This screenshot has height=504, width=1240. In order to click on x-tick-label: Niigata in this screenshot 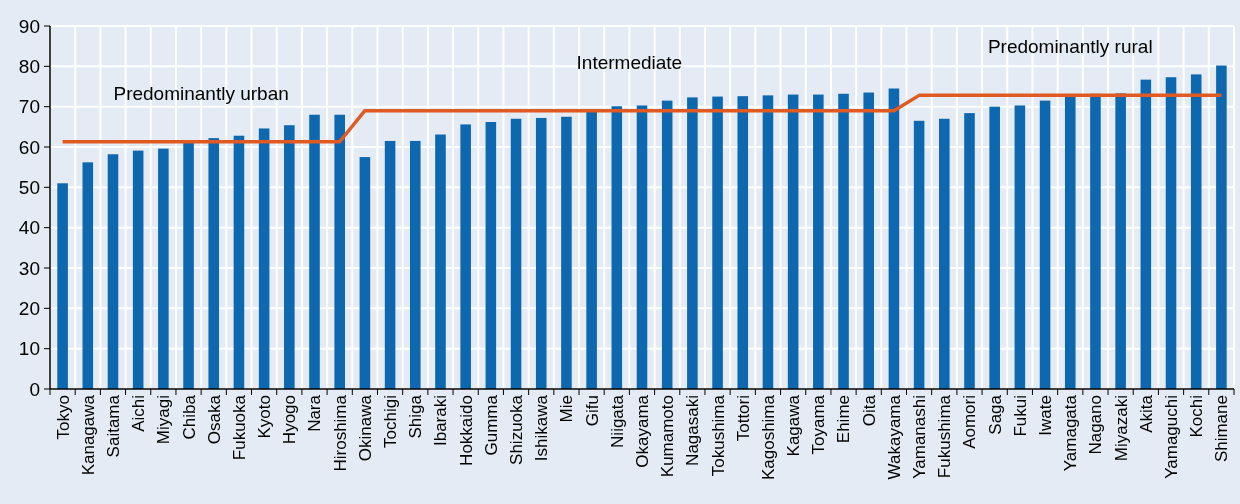, I will do `click(617, 421)`.